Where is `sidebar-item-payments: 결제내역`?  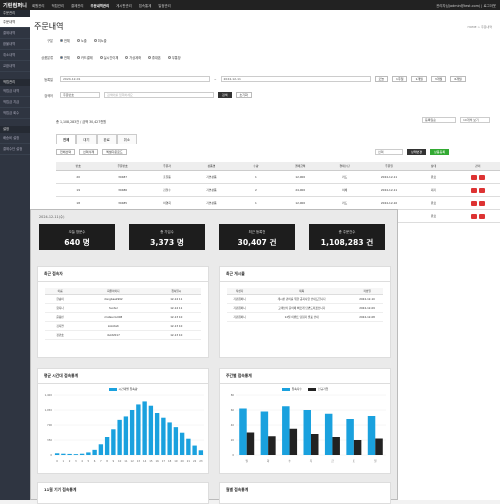
sidebar-item-payments: 결제내역 is located at coordinates (15, 33).